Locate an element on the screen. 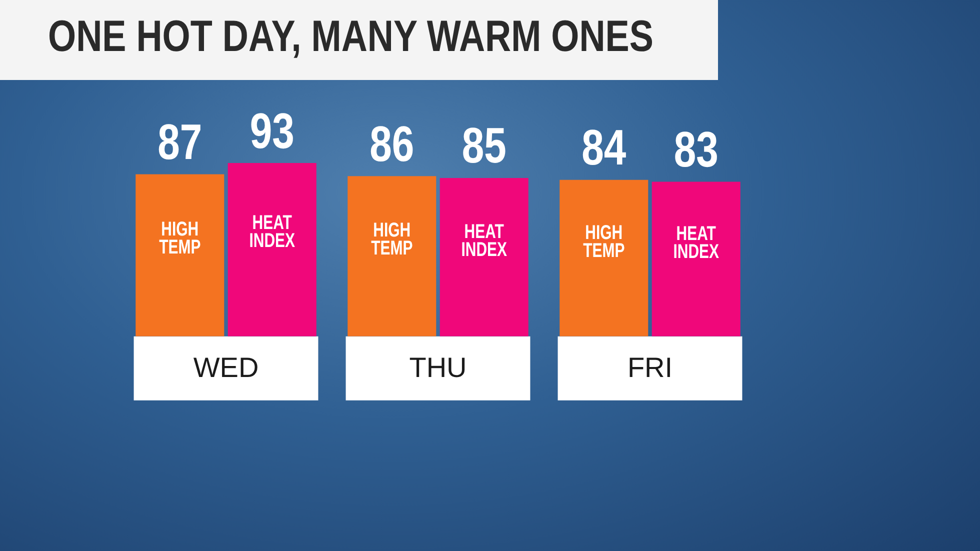 This screenshot has height=551, width=980. x-tick-label: WED is located at coordinates (226, 367).